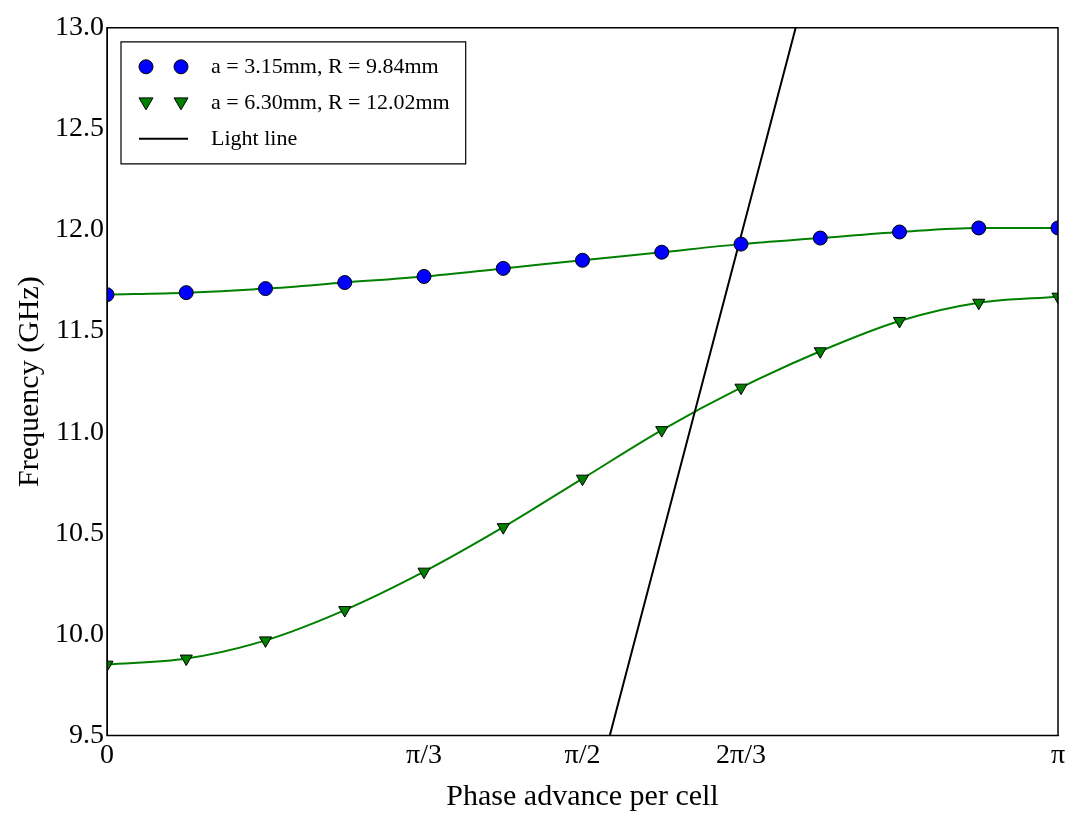  I want to click on legend-label: a = 3.15mm, R = 9.84mm, so click(325, 65).